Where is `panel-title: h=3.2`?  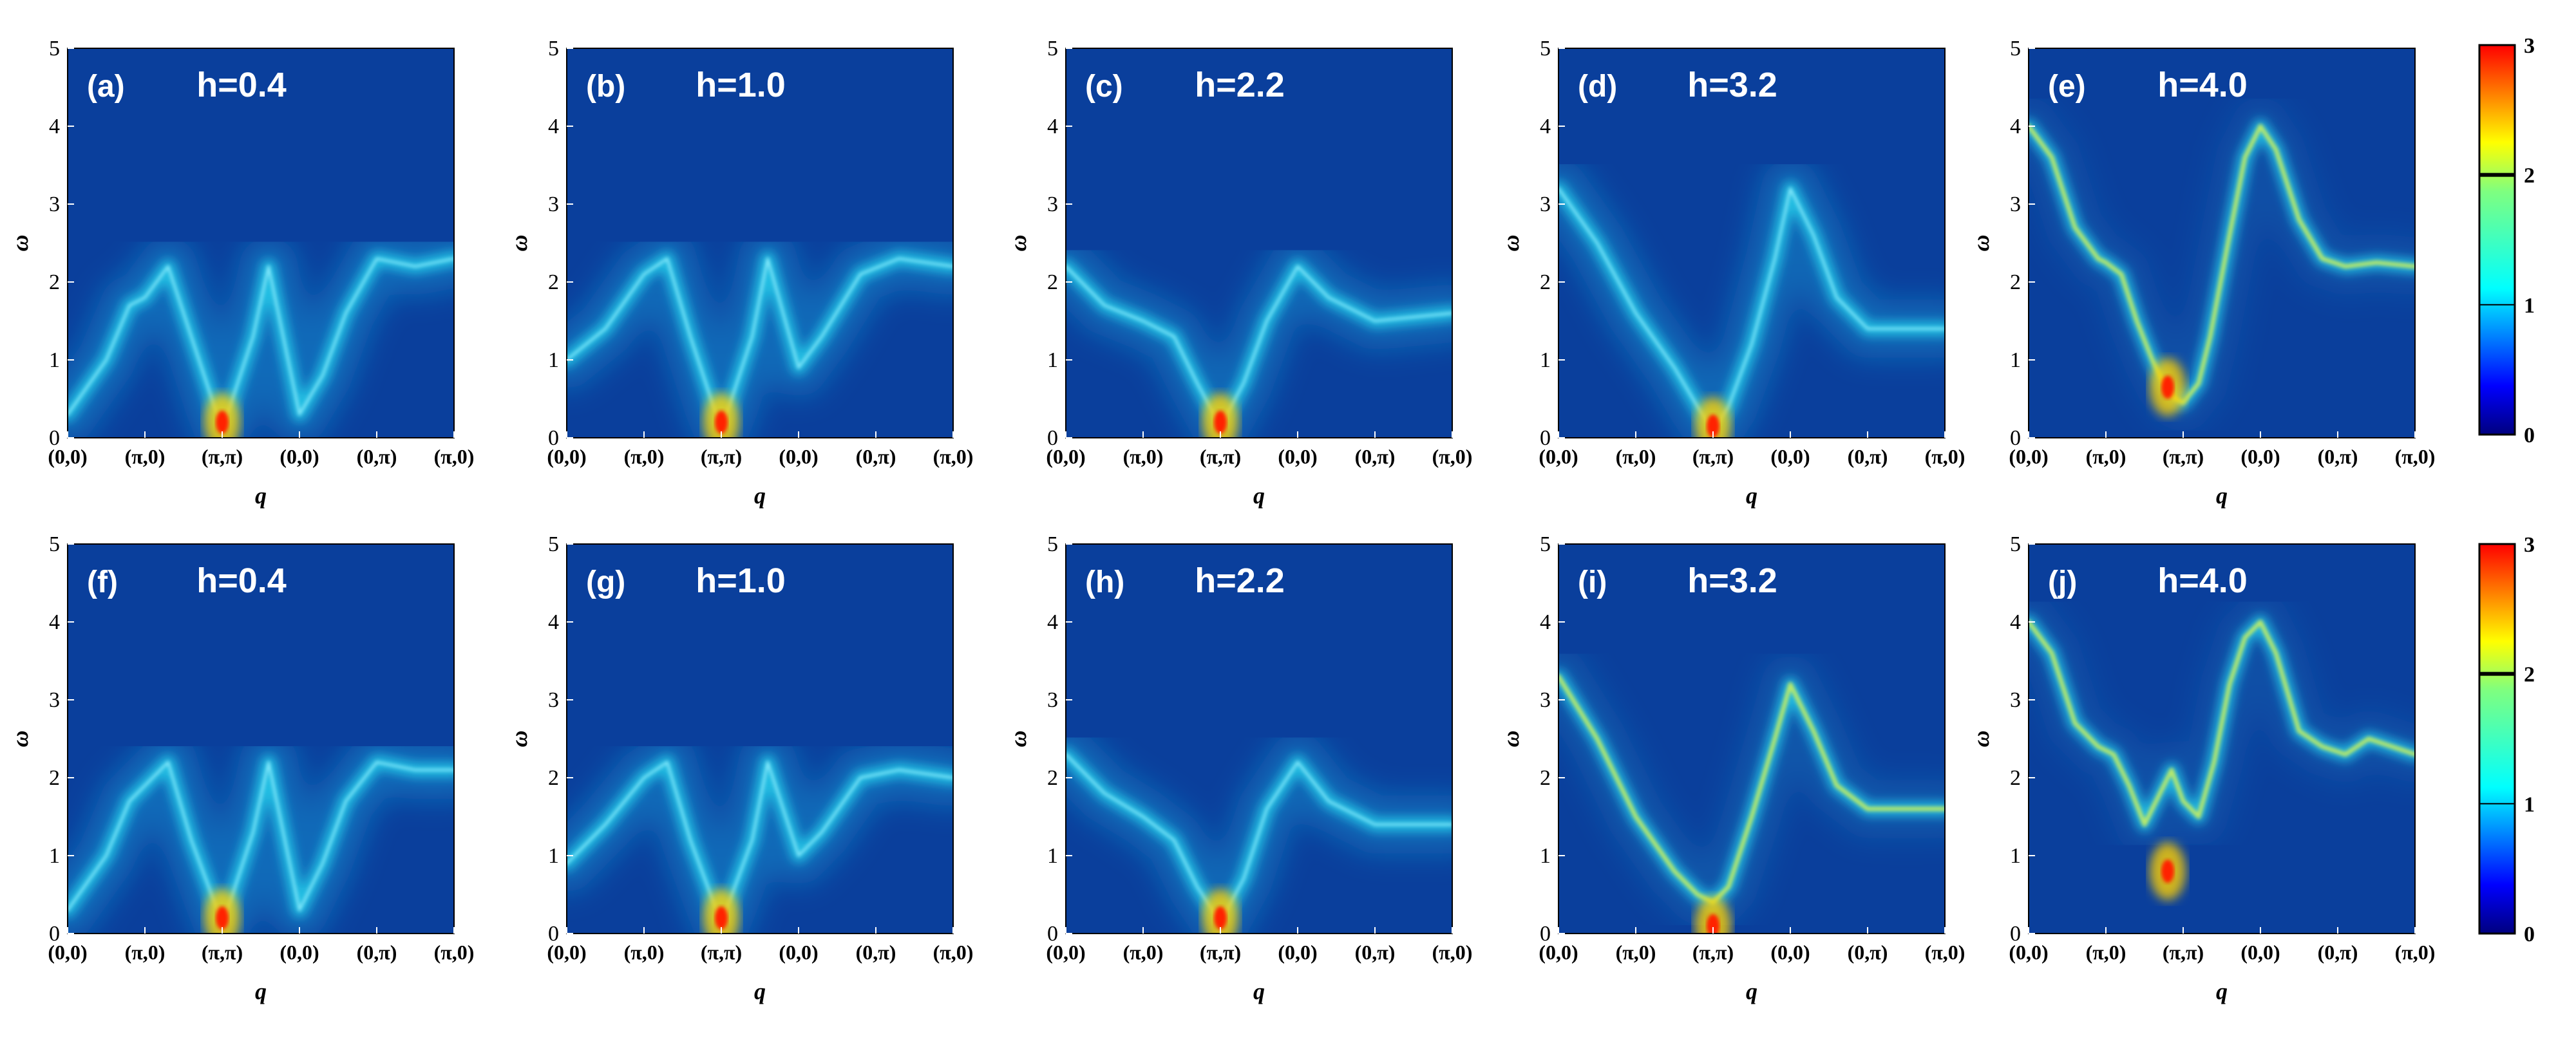 panel-title: h=3.2 is located at coordinates (1732, 85).